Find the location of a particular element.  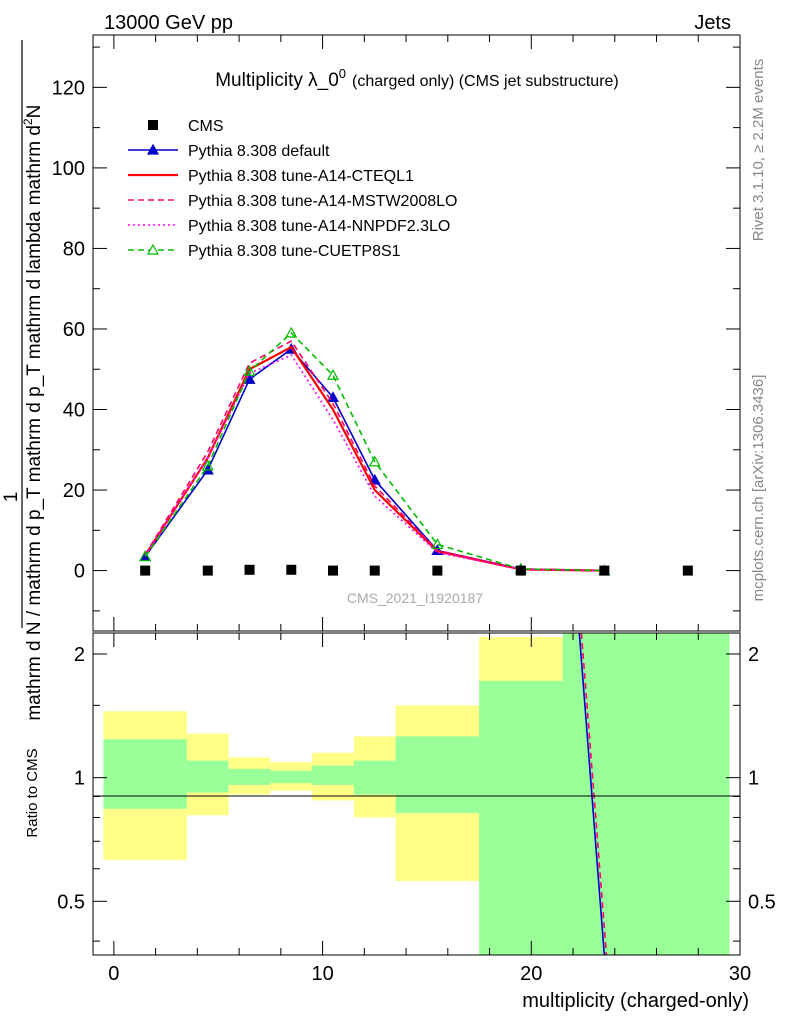

watermark: CMS_2021_I1920187 is located at coordinates (415, 598).